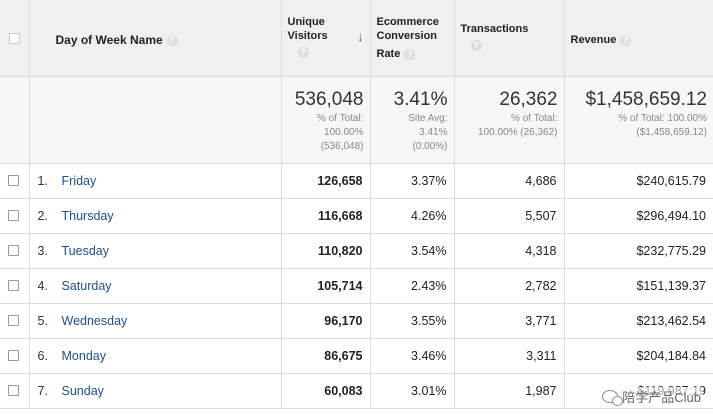 The width and height of the screenshot is (713, 414). I want to click on day-cell: 6. Monday, so click(155, 356).